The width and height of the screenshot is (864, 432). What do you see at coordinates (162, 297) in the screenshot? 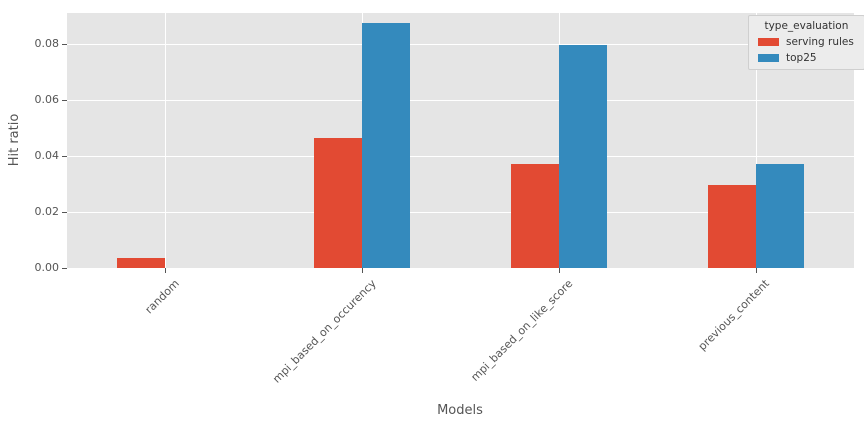
I see `x-tick-label-random: random` at bounding box center [162, 297].